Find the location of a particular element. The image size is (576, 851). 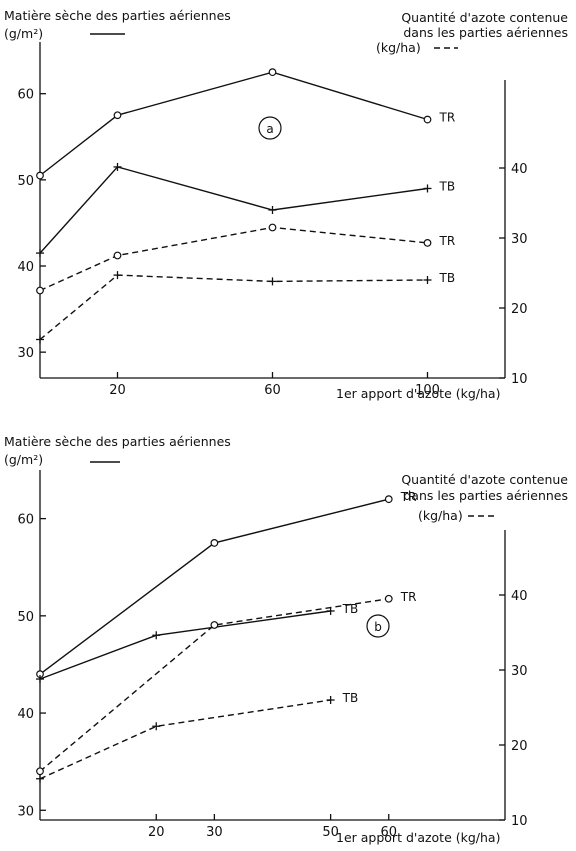

panel-a-right-axis-unit: (kg/ha) is located at coordinates (398, 47).